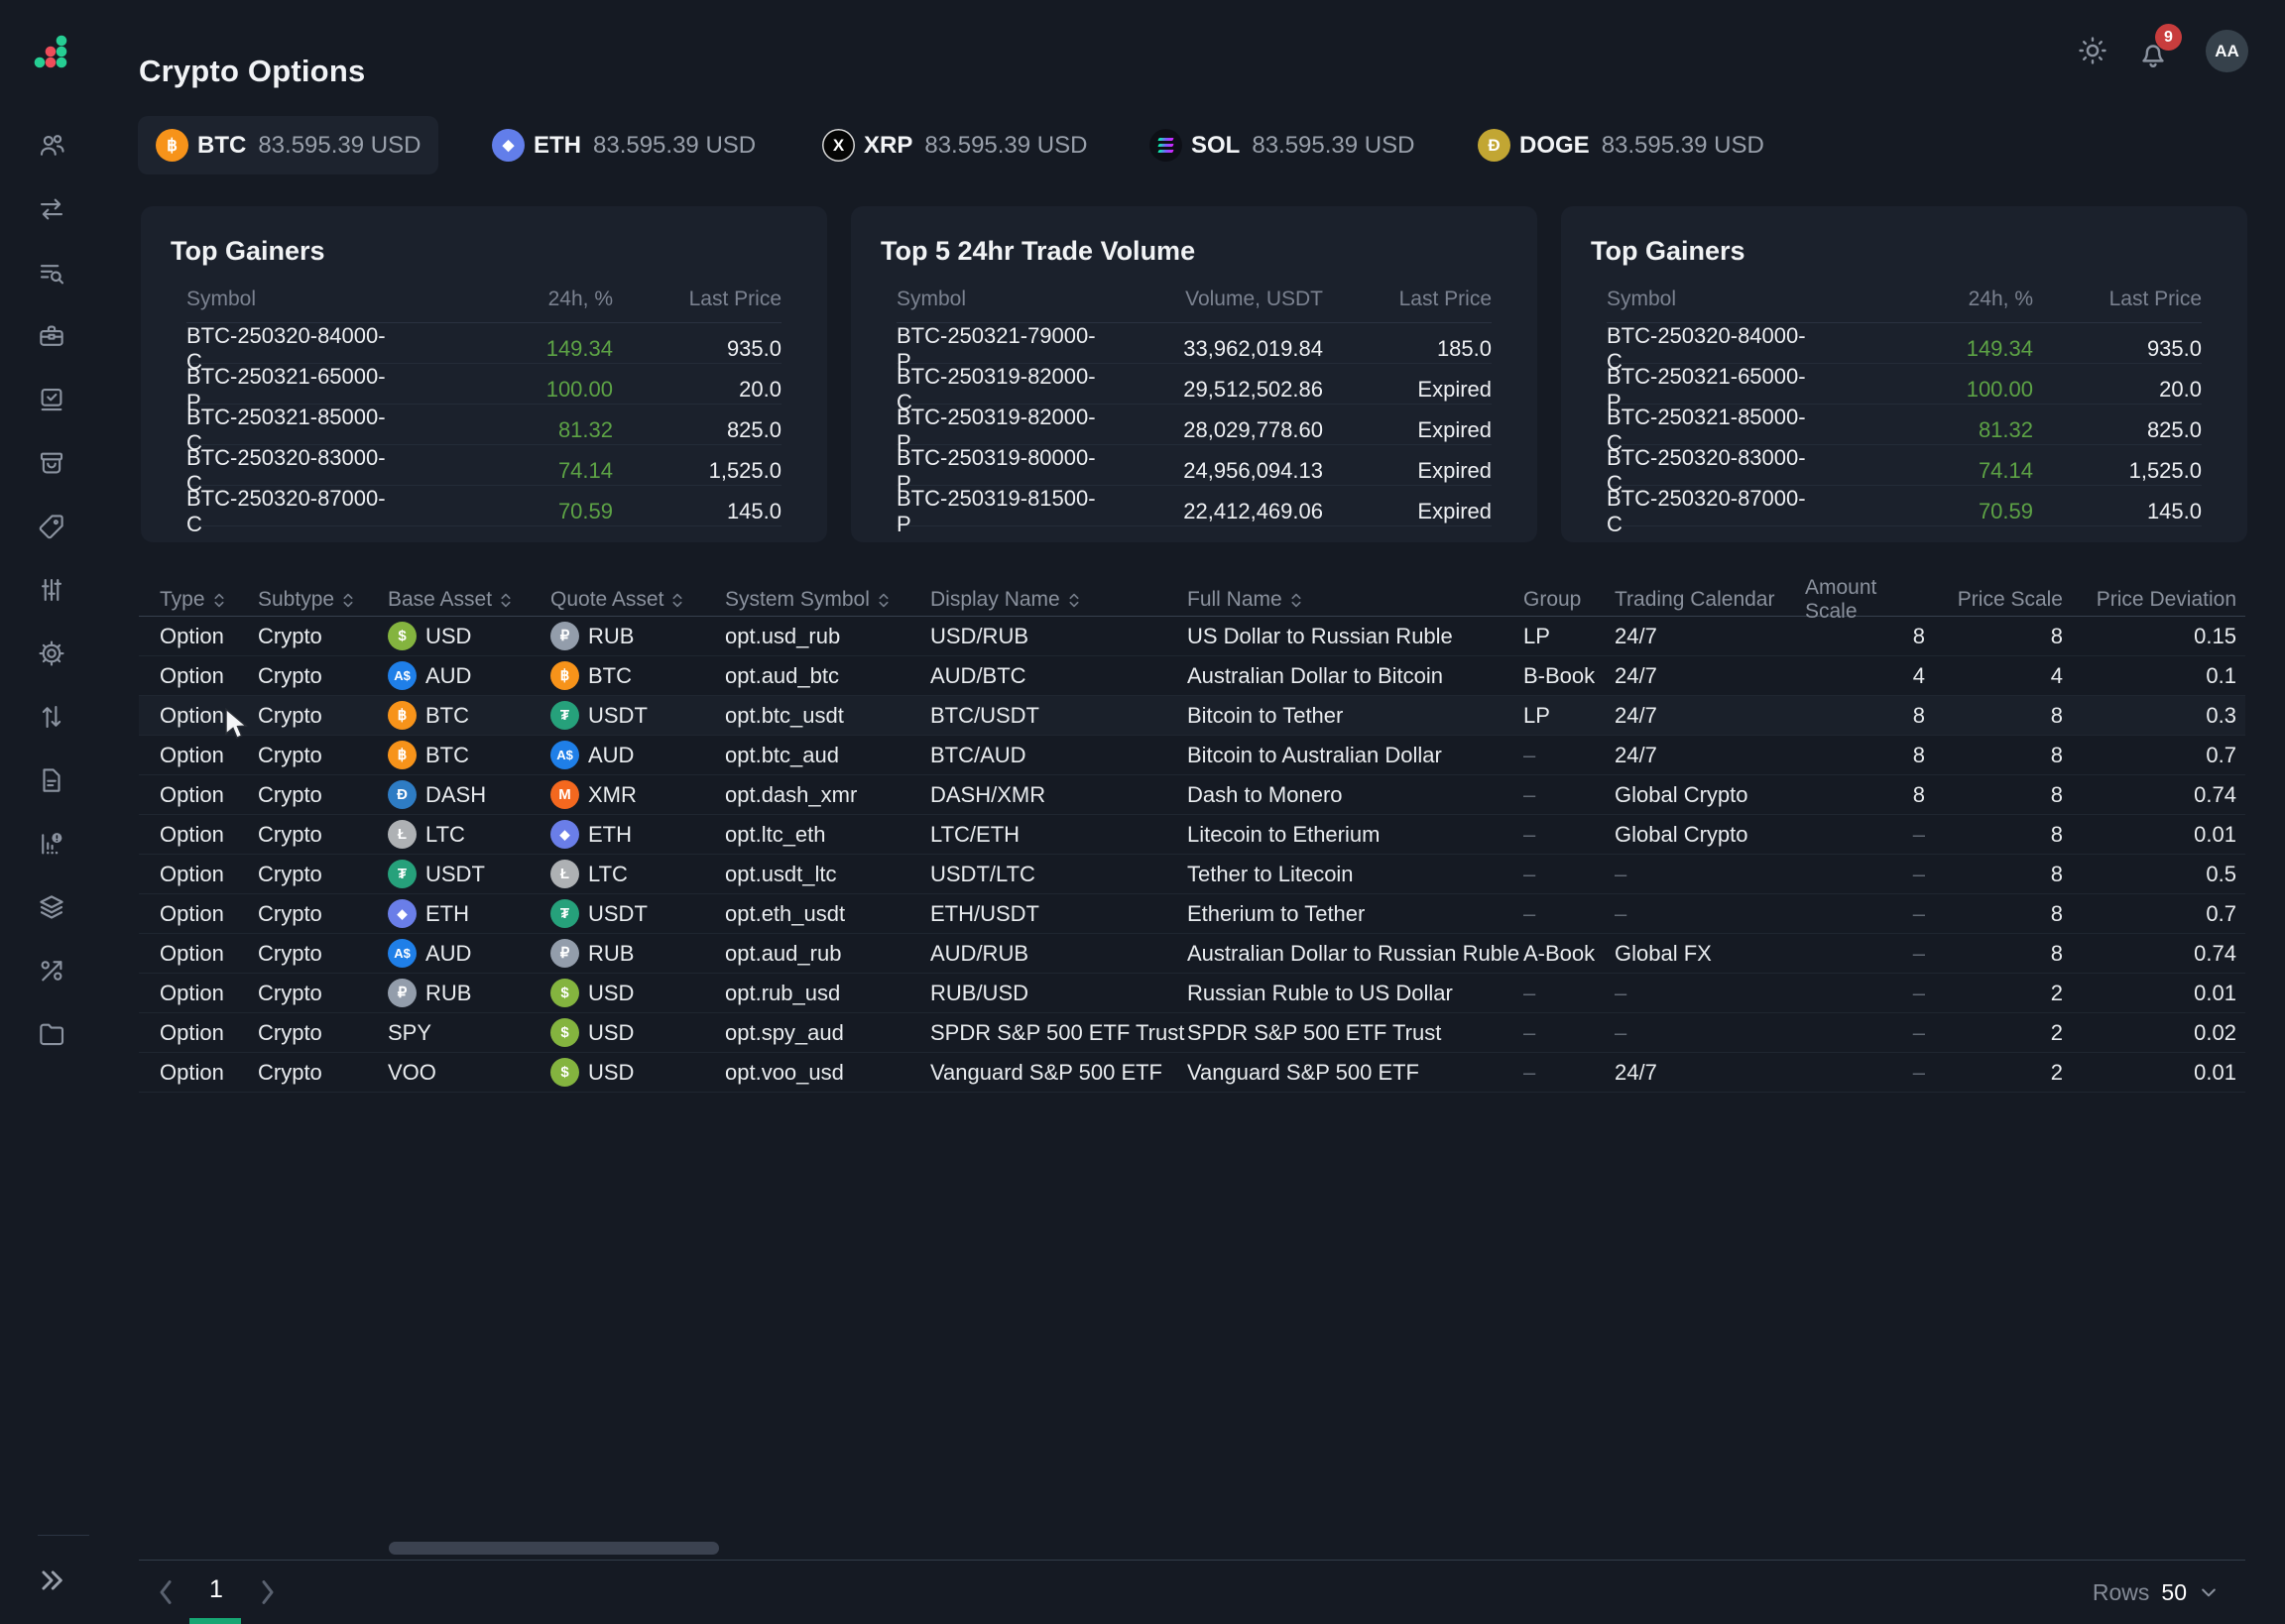 This screenshot has width=2285, height=1624. I want to click on ticker-btc: ฿ BTC 83.595.39 USD, so click(288, 145).